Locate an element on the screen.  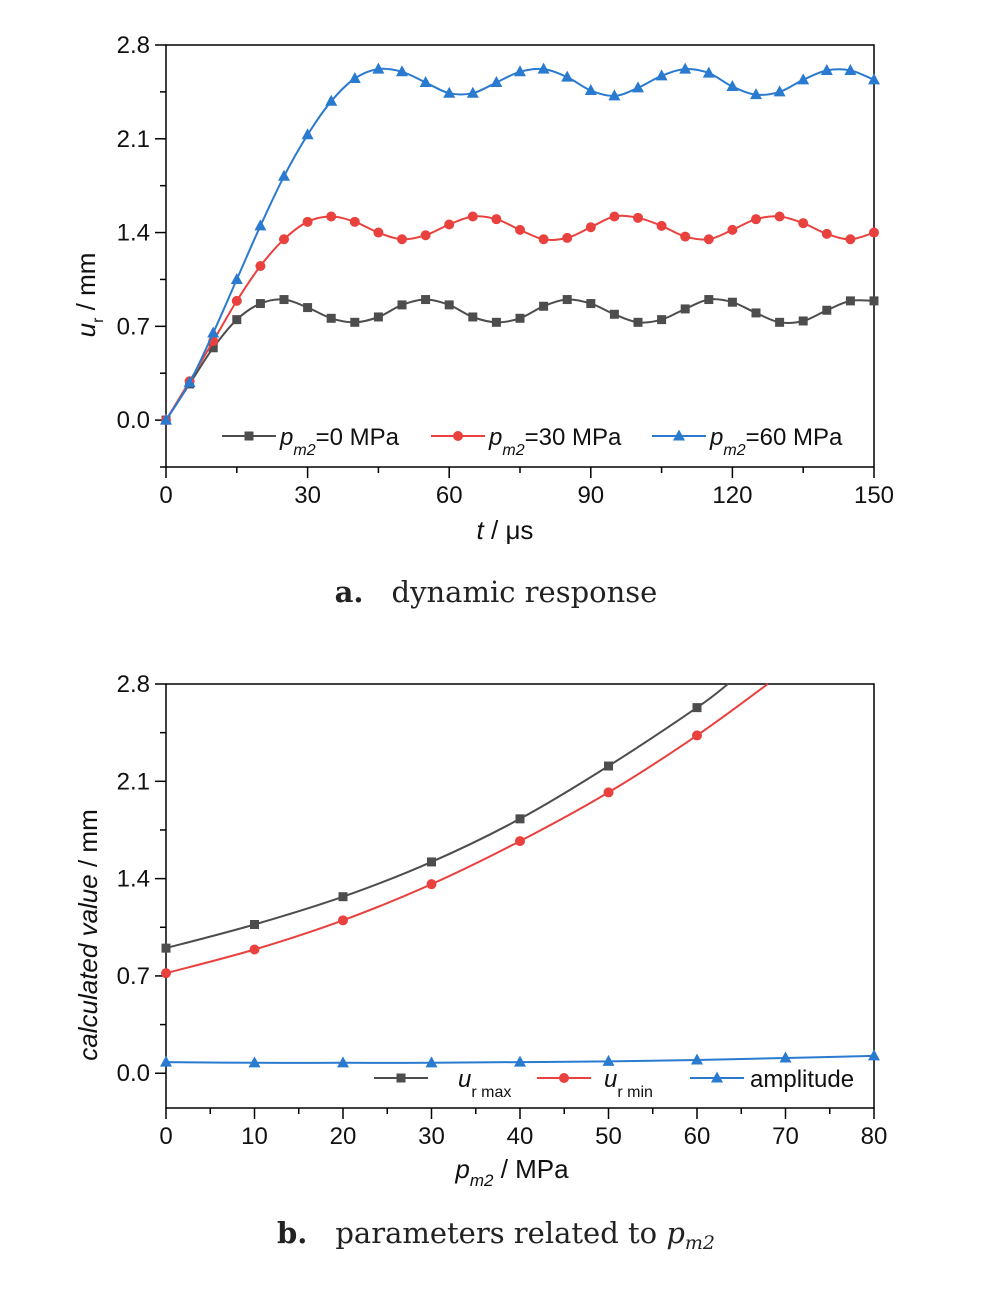
chart-b-ylabel: calculated value / mm is located at coordinates (88, 934).